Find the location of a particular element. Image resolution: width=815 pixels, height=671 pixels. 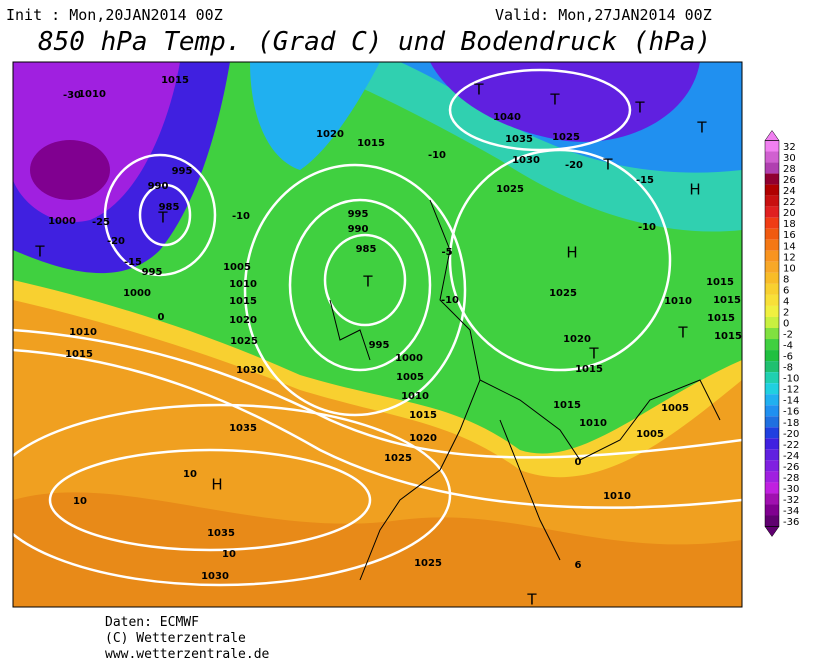

colorbar-label: 4 is located at coordinates (786, 301).